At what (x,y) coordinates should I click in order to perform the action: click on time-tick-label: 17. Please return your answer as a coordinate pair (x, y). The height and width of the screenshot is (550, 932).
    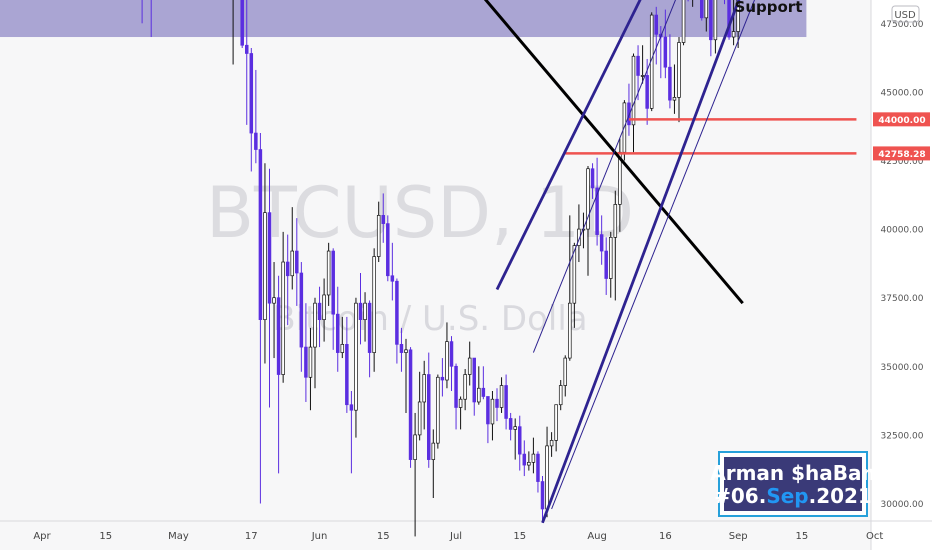
    Looking at the image, I should click on (251, 536).